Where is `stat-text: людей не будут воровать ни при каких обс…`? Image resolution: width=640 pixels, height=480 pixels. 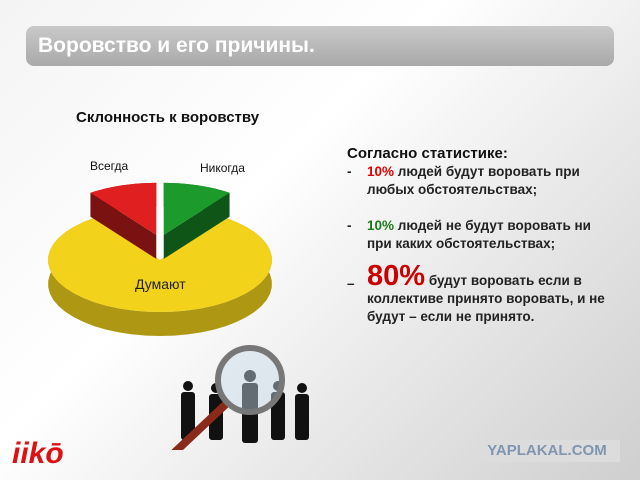
stat-text: людей не будут воровать ни при каких обс… is located at coordinates (479, 234).